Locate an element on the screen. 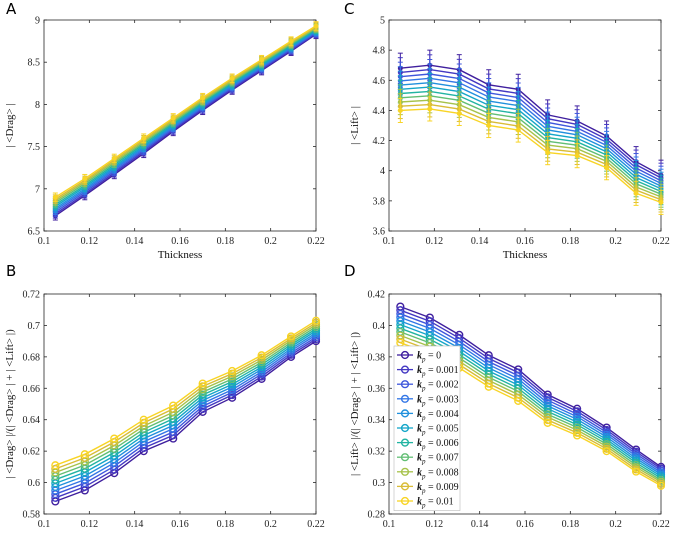  x-axis-title: Thickness is located at coordinates (180, 255).